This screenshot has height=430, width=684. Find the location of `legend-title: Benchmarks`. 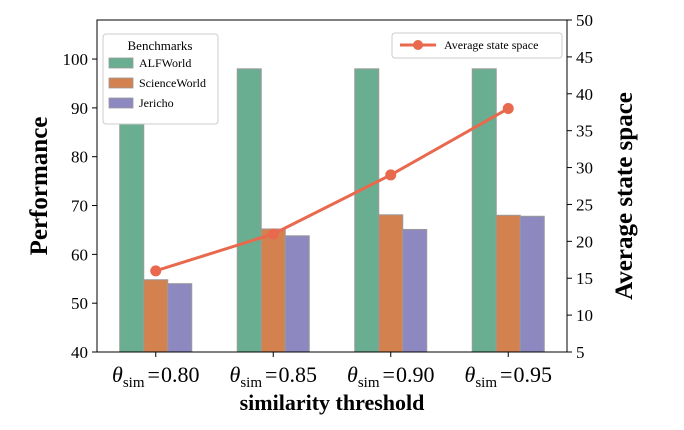

legend-title: Benchmarks is located at coordinates (160, 45).